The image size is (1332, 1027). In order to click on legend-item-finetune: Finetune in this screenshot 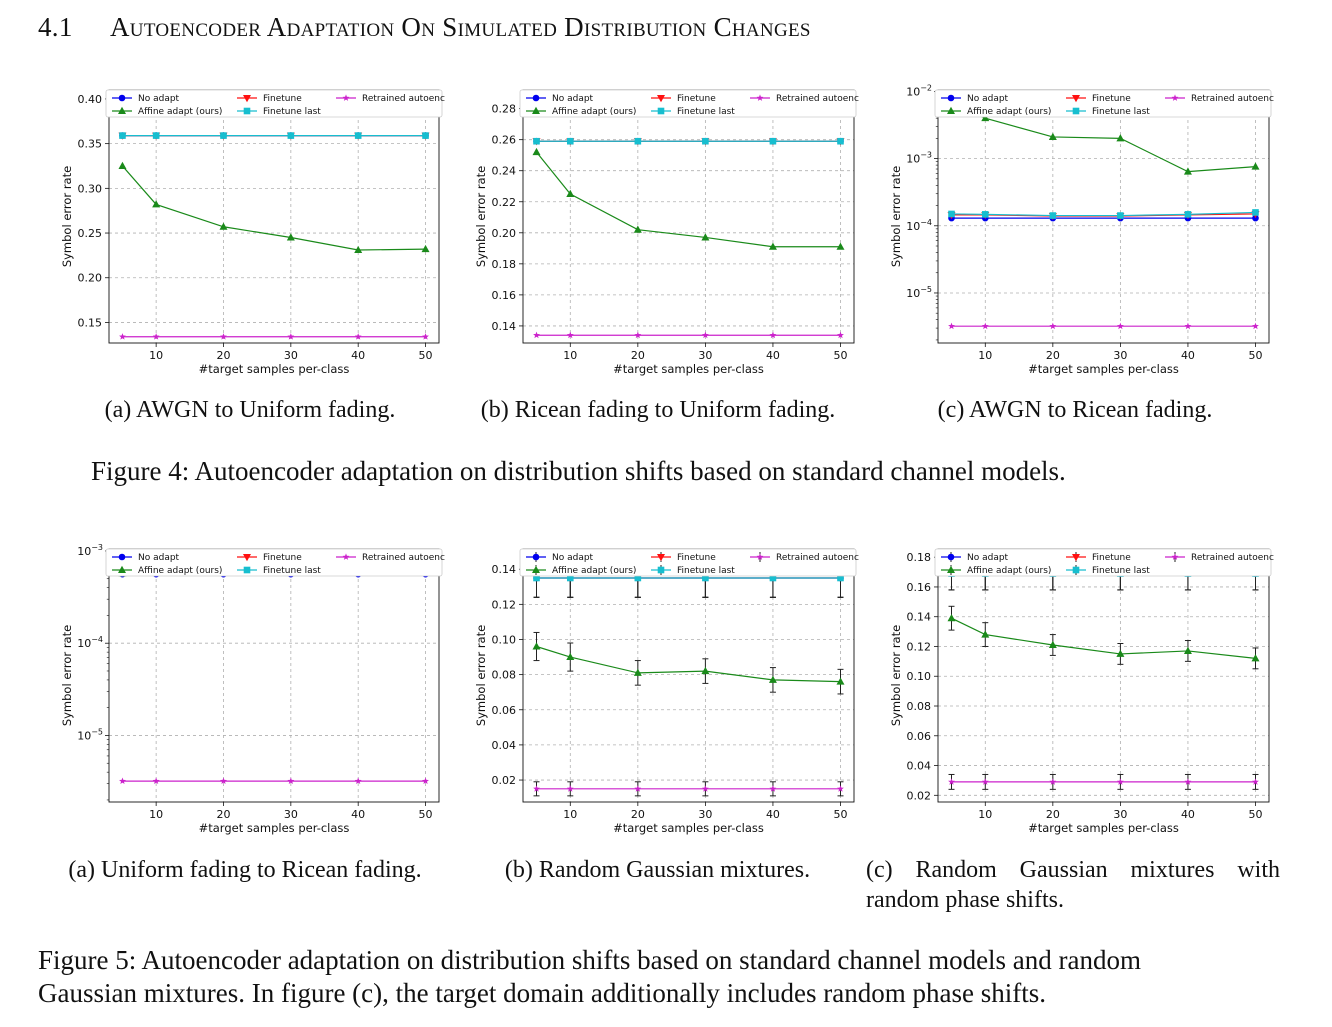, I will do `click(269, 99)`.